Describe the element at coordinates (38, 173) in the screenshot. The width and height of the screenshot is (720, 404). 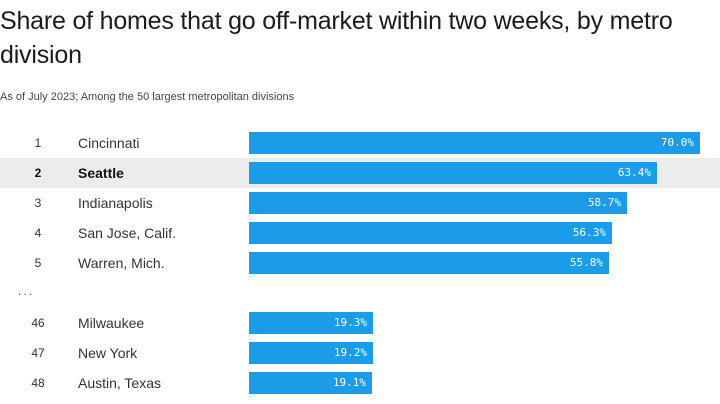
I see `row-rank: 2` at that location.